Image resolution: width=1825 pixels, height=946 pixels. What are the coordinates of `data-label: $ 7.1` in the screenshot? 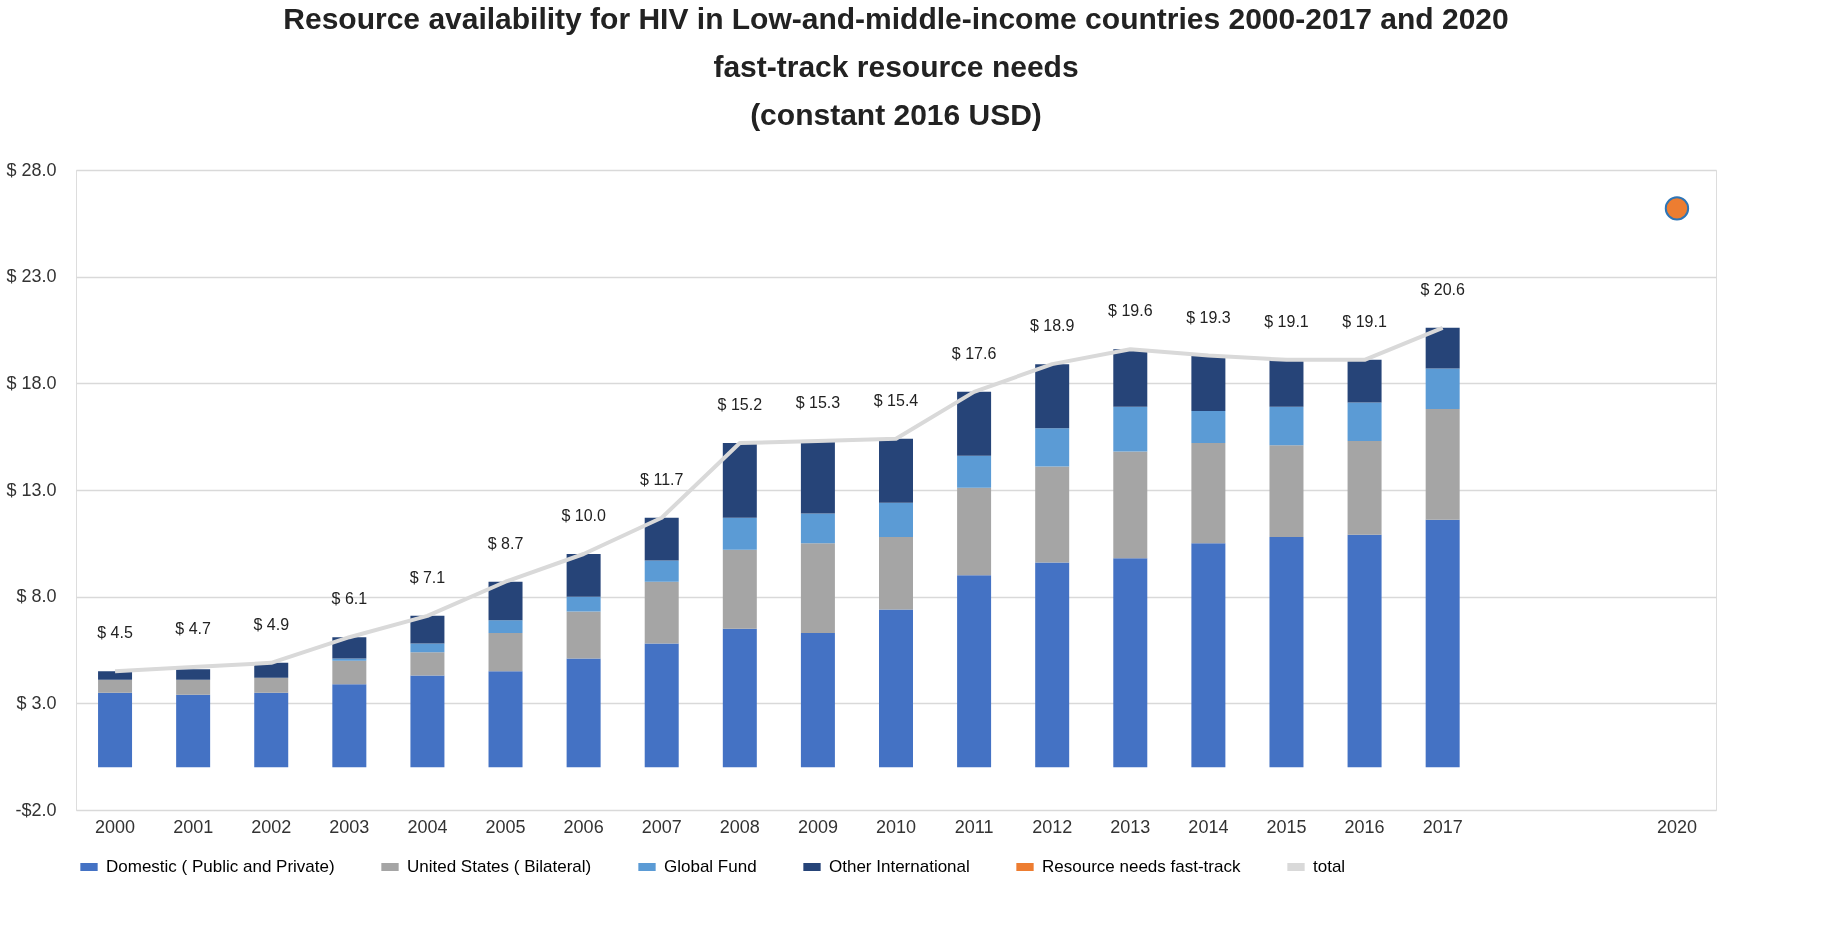 It's located at (427, 577).